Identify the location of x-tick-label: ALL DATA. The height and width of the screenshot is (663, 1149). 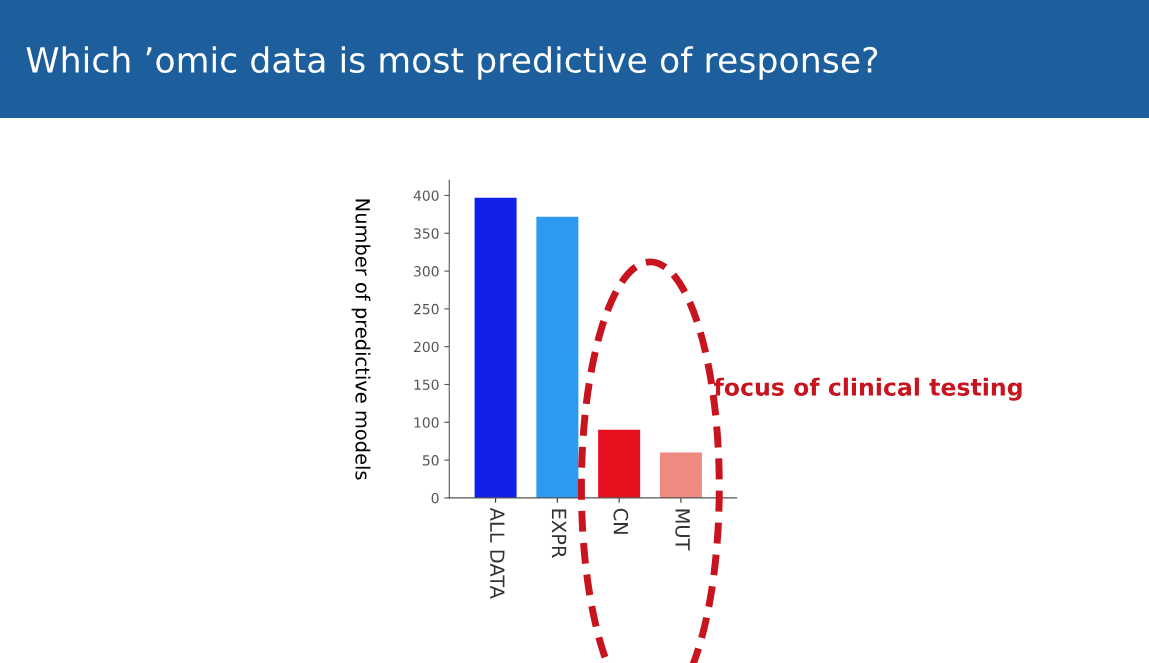
(497, 553).